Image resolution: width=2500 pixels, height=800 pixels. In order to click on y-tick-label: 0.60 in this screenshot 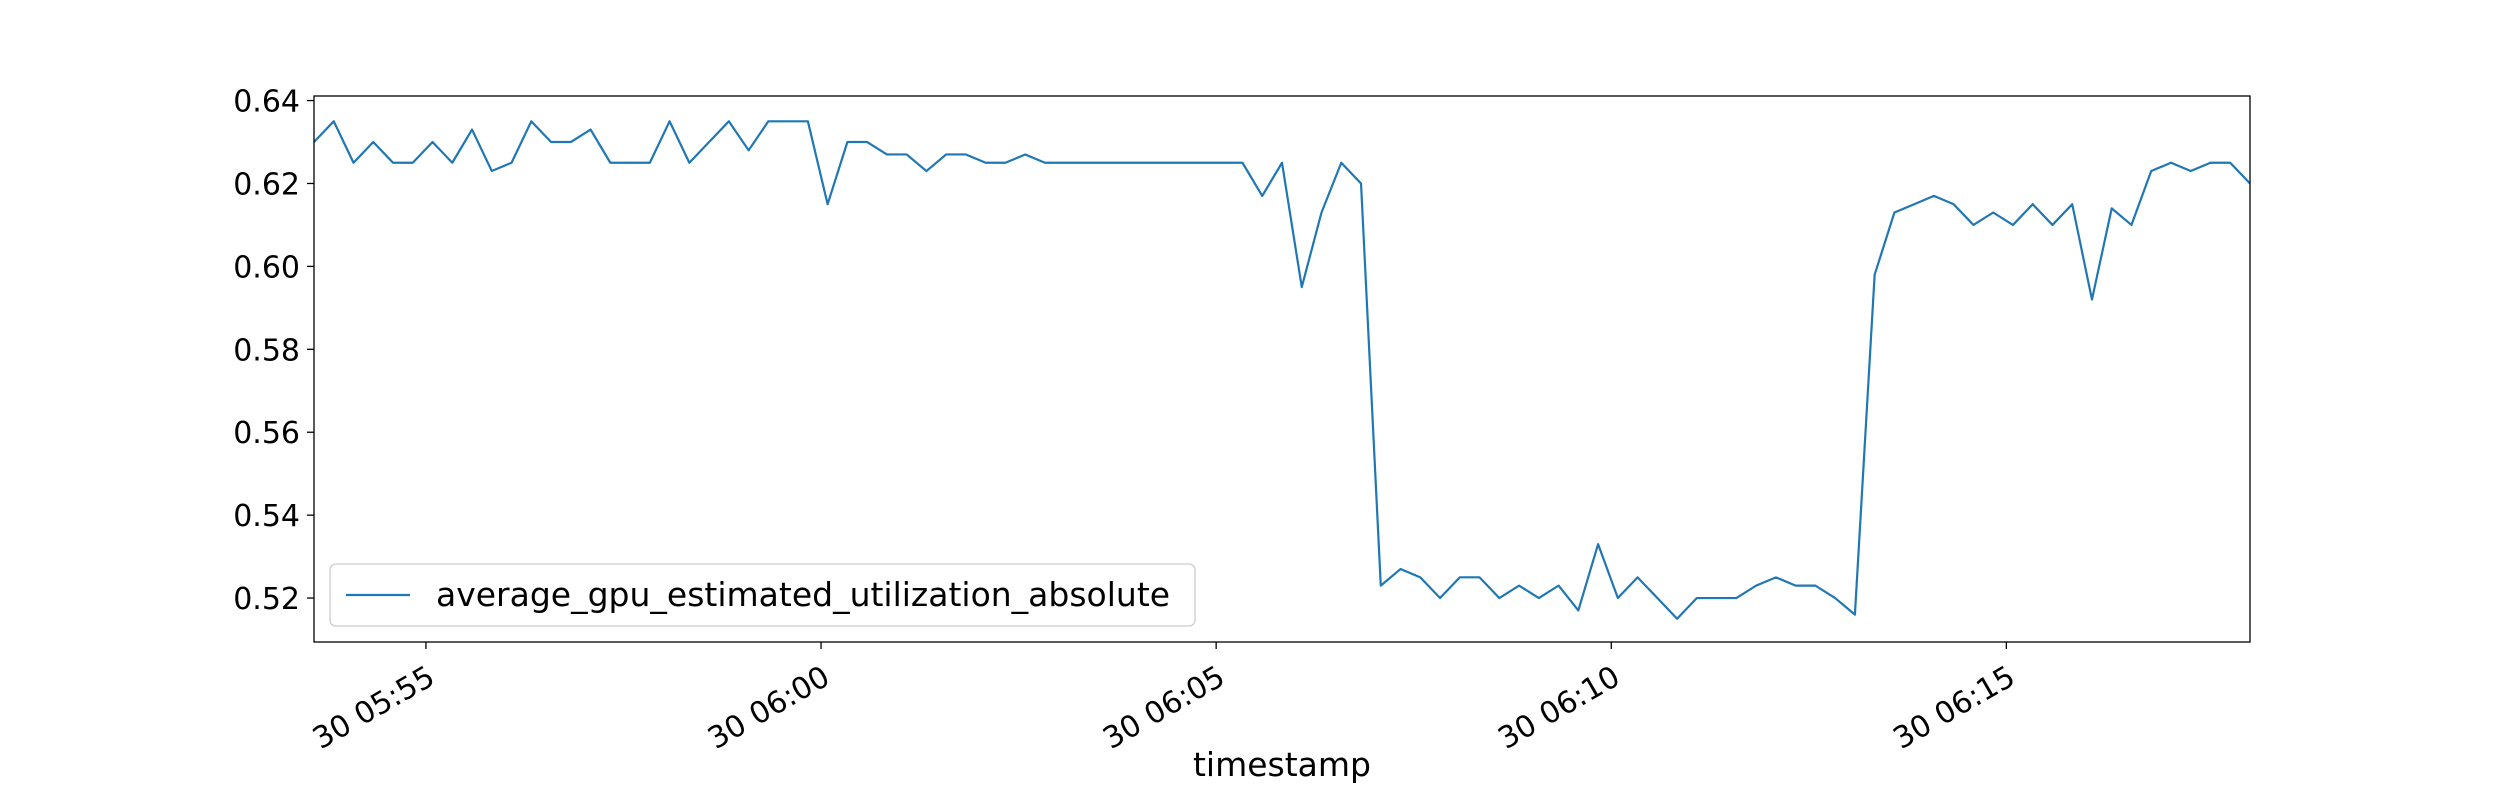, I will do `click(266, 267)`.